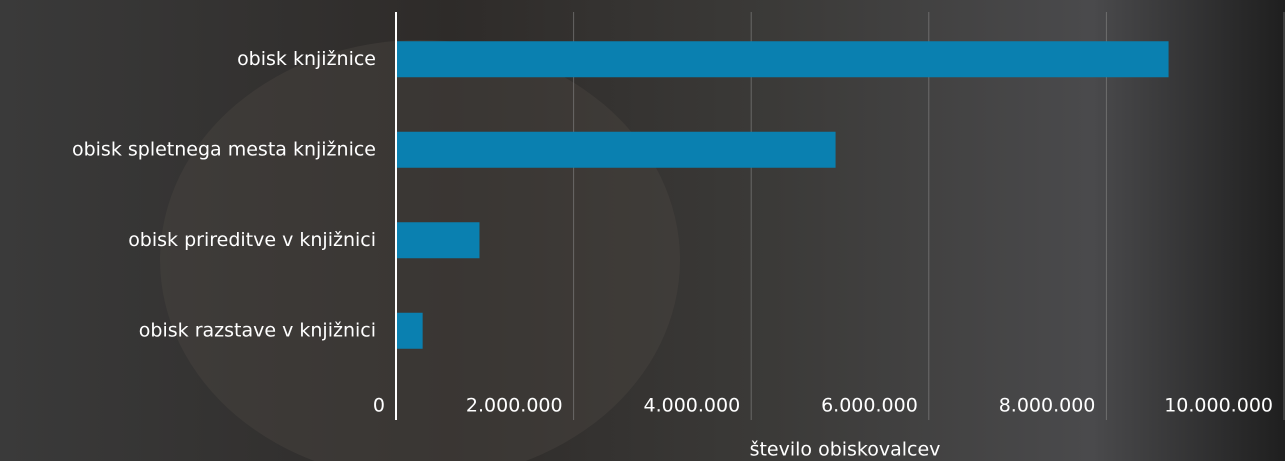 This screenshot has height=461, width=1285. What do you see at coordinates (257, 330) in the screenshot?
I see `y-tick-label: obisk razstave v knjižnici` at bounding box center [257, 330].